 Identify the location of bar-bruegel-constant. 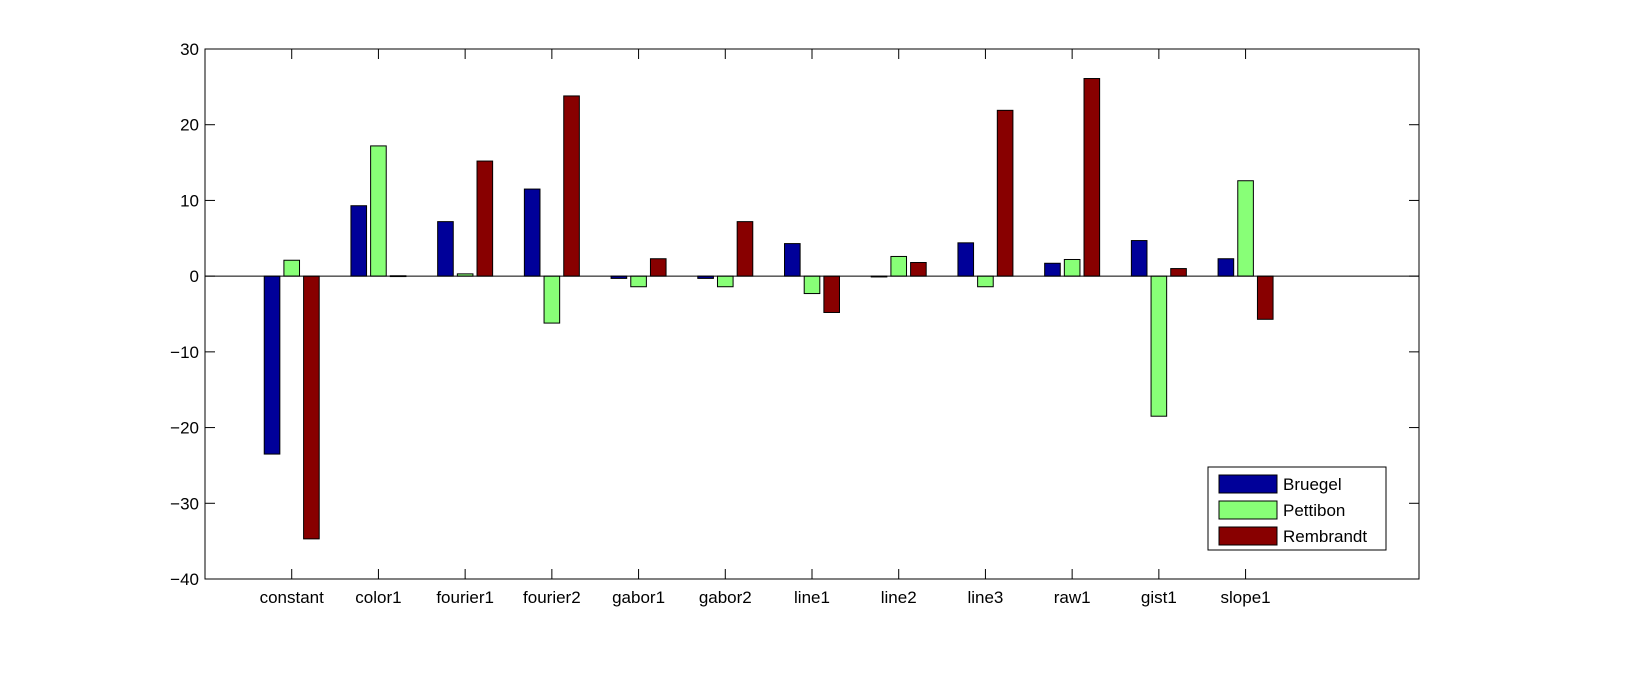
(272, 365).